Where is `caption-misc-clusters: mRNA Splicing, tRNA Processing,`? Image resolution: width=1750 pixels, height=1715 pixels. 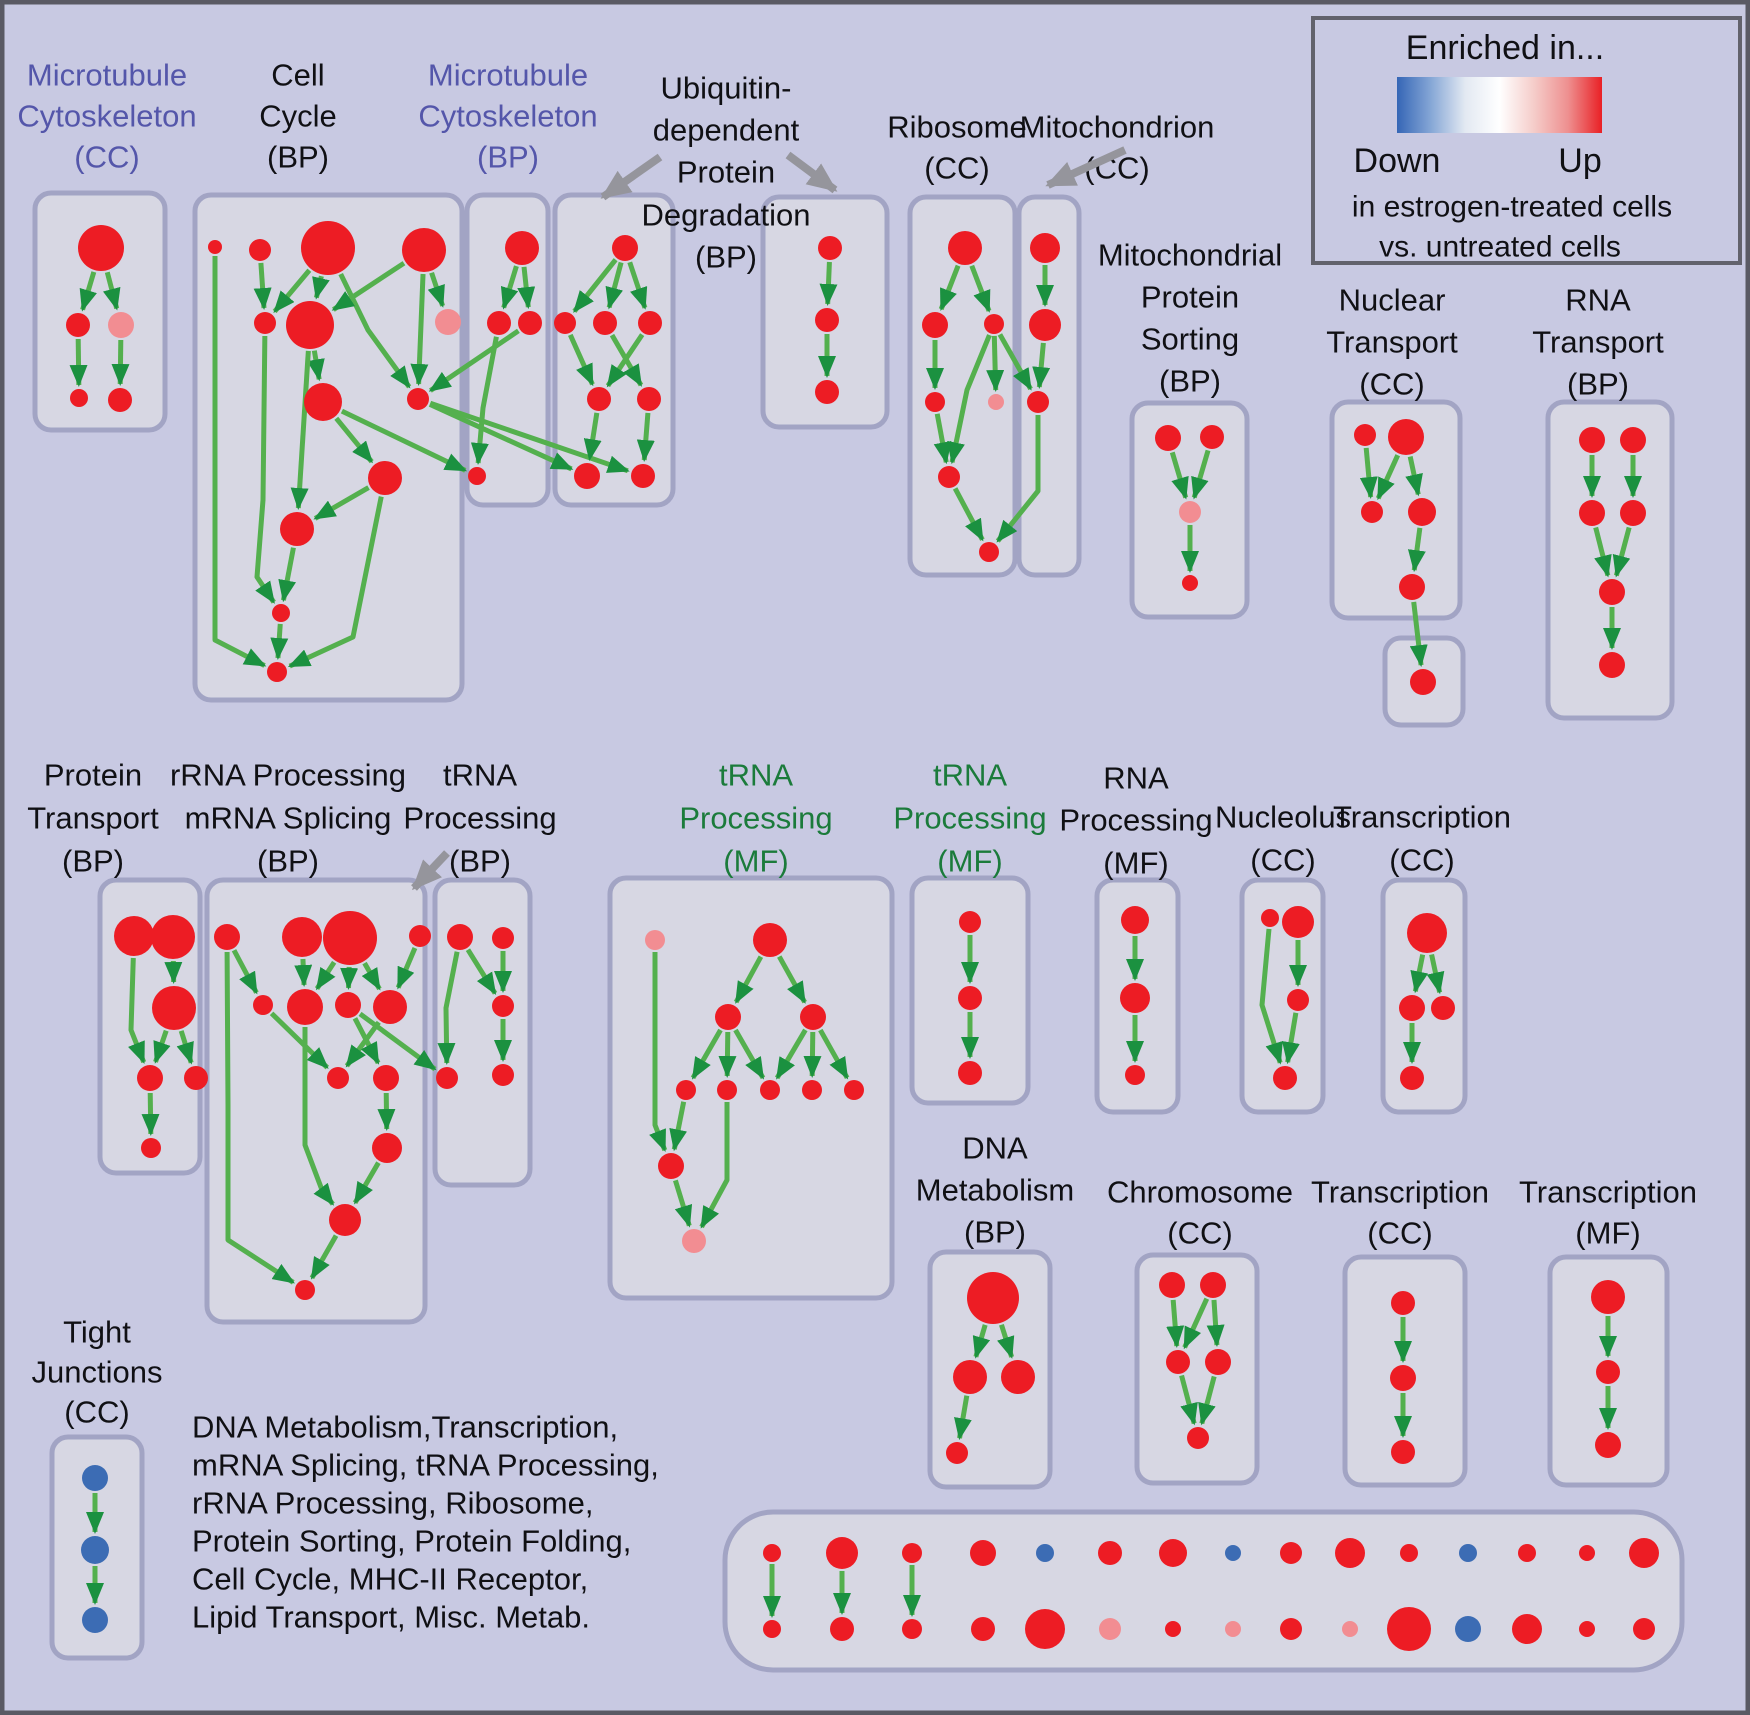
caption-misc-clusters: mRNA Splicing, tRNA Processing, is located at coordinates (425, 1465).